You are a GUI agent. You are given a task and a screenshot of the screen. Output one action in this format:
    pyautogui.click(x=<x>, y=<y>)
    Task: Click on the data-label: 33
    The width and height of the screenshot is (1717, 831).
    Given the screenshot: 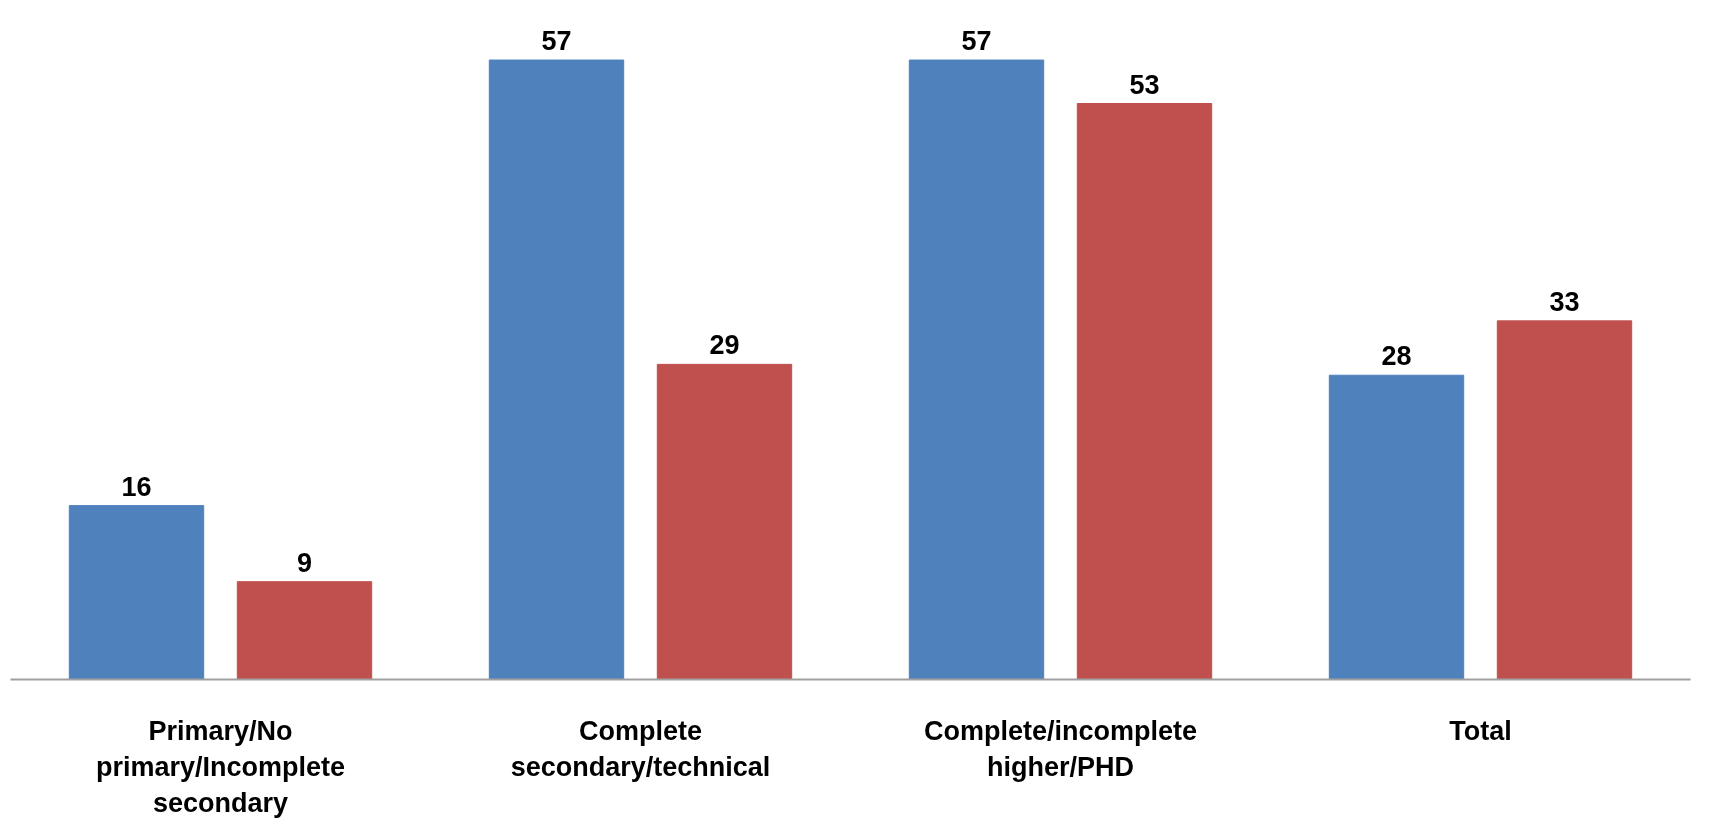 What is the action you would take?
    pyautogui.click(x=1564, y=301)
    